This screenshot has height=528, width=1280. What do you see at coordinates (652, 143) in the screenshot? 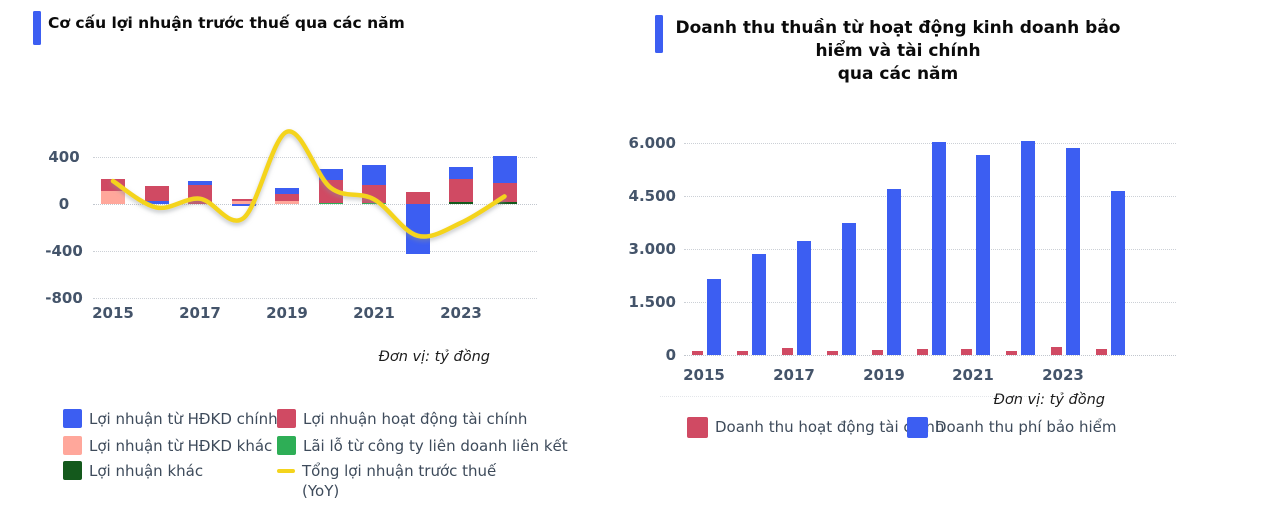
I see `y-axis-tick: 6.000` at bounding box center [652, 143].